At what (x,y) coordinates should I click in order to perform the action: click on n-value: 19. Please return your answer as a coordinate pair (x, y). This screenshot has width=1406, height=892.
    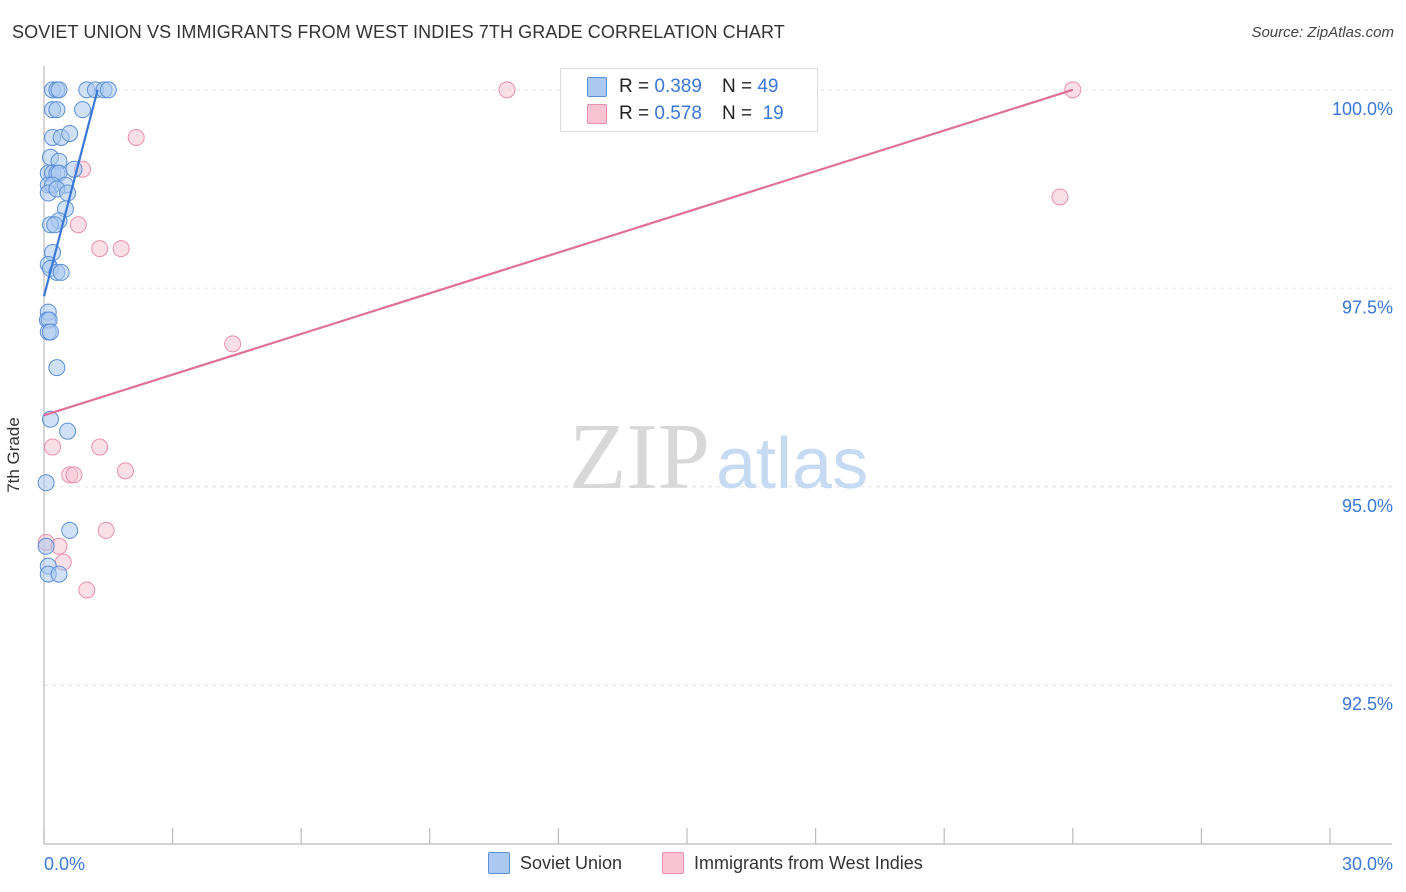
    Looking at the image, I should click on (773, 113).